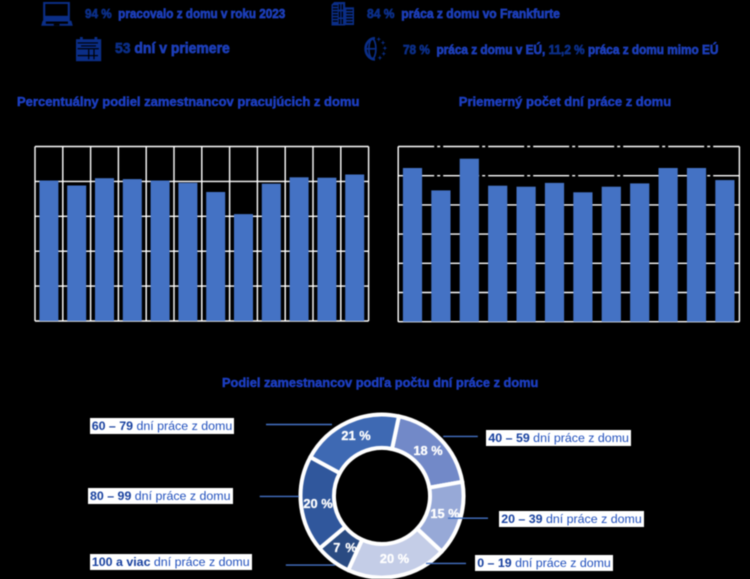  I want to click on svg-text: 15 %, so click(445, 513).